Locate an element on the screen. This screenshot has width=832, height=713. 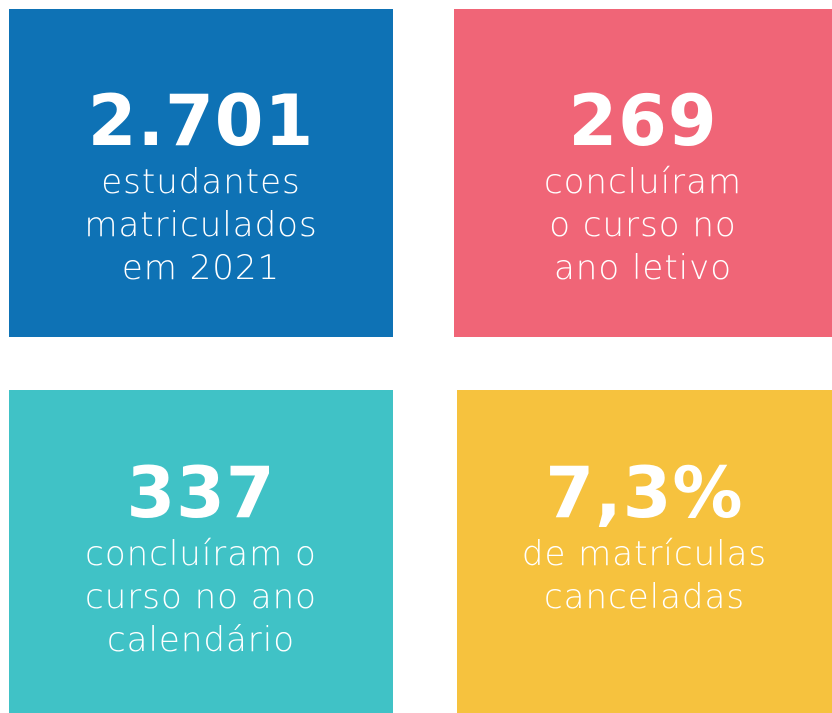
stat-label: curso no ano is located at coordinates (201, 597).